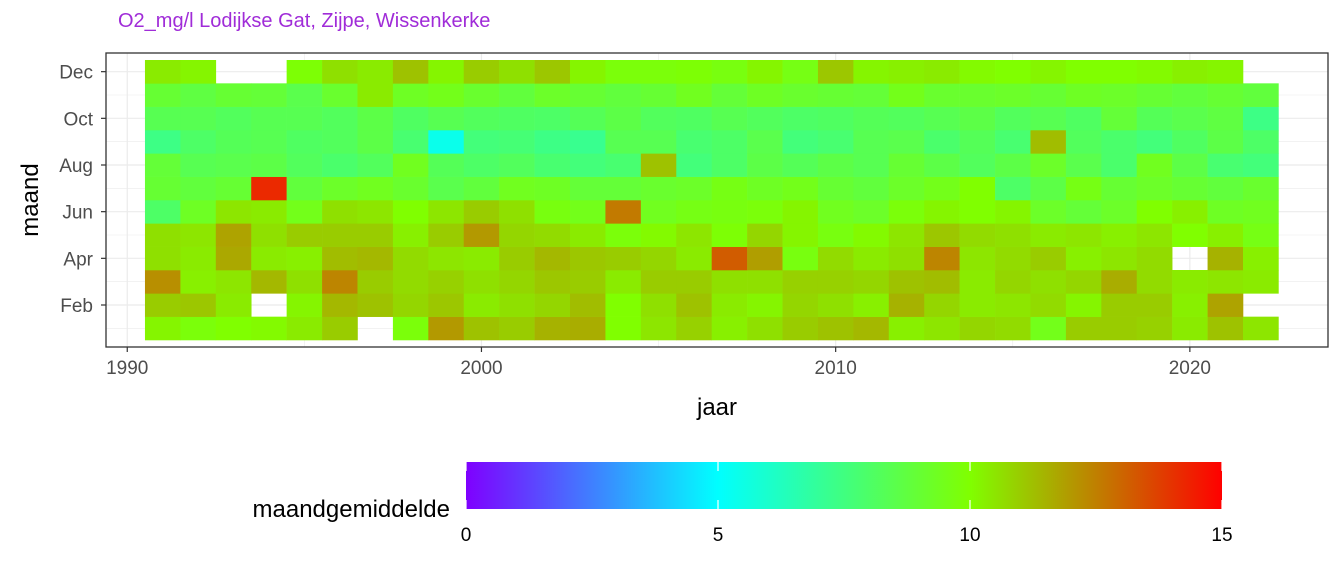  What do you see at coordinates (76, 306) in the screenshot?
I see `y-tick-label: Feb` at bounding box center [76, 306].